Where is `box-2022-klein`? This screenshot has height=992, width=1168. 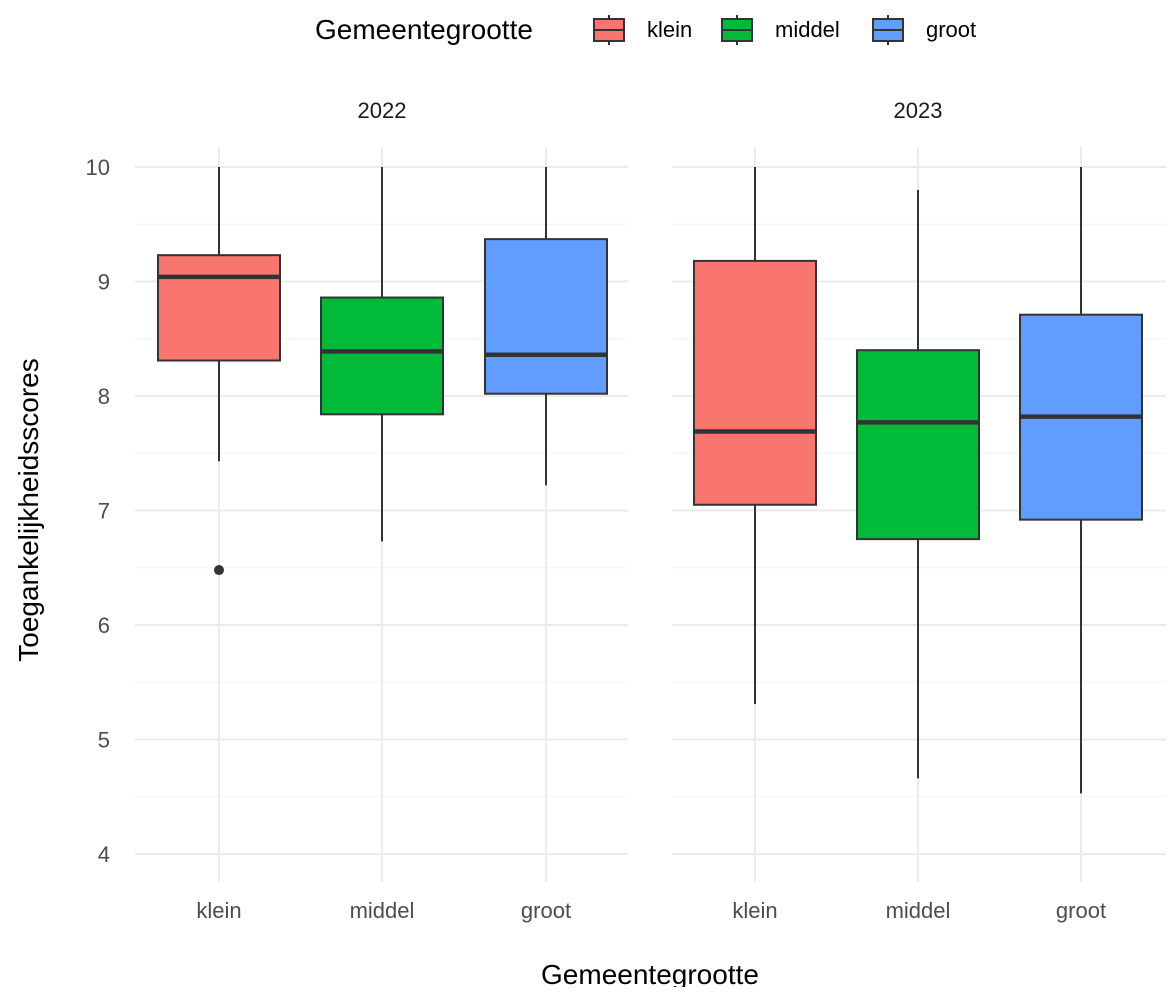
box-2022-klein is located at coordinates (219, 371).